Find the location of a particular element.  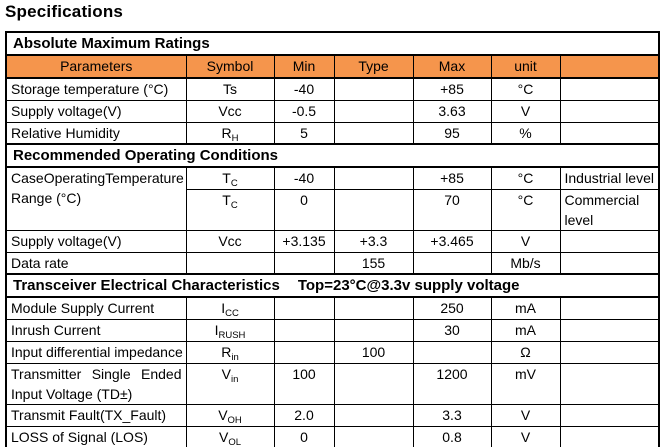

param-line: Module Supply Current is located at coordinates (83, 308).